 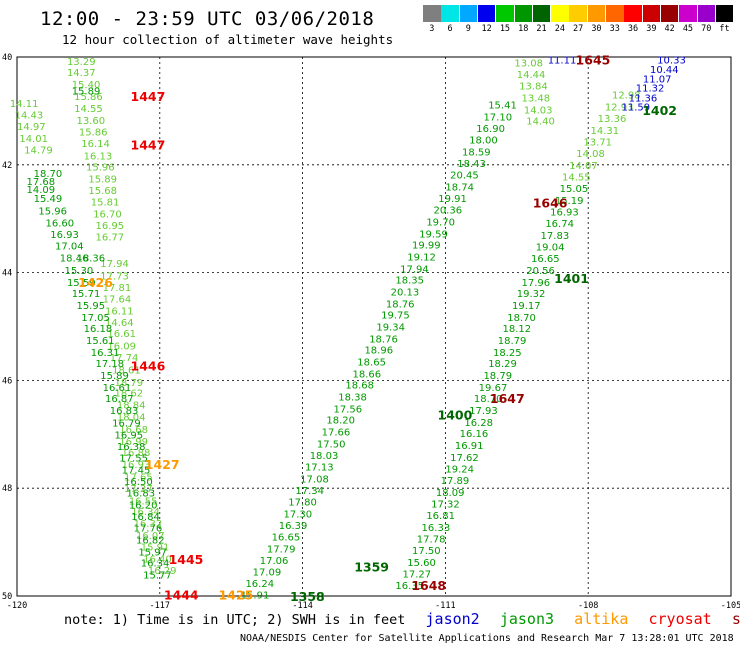 What do you see at coordinates (605, 131) in the screenshot?
I see `wave-height-label: 14.31` at bounding box center [605, 131].